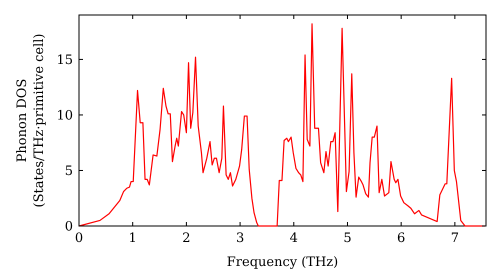 Image resolution: width=500 pixels, height=280 pixels. What do you see at coordinates (68, 227) in the screenshot?
I see `y-tick-label: 0` at bounding box center [68, 227].